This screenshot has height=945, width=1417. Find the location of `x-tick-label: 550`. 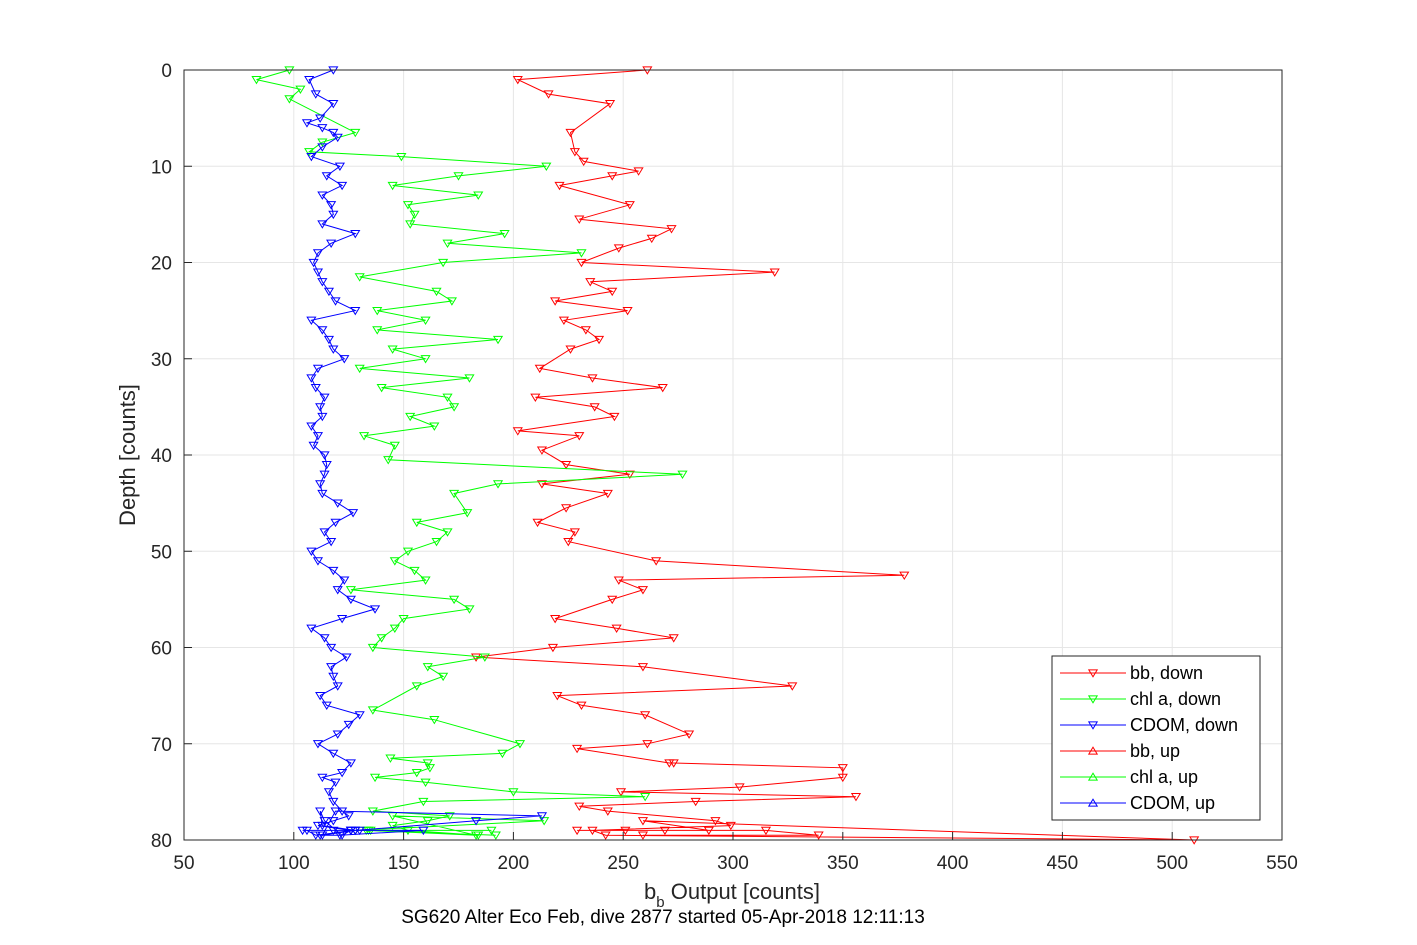

x-tick-label: 550 is located at coordinates (1282, 863).